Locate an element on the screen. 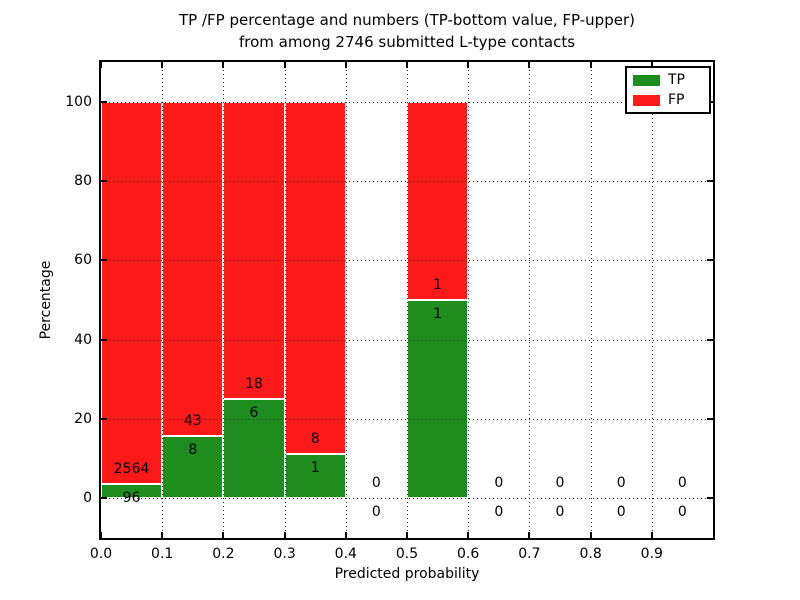 This screenshot has height=600, width=800. x-tick-label: 0.8 is located at coordinates (590, 554).